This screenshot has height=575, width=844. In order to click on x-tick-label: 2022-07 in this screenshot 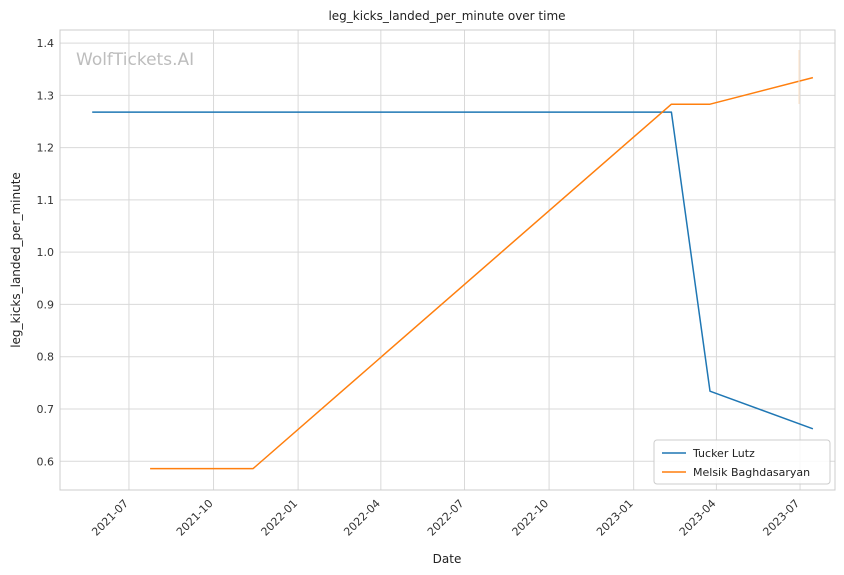, I will do `click(446, 518)`.